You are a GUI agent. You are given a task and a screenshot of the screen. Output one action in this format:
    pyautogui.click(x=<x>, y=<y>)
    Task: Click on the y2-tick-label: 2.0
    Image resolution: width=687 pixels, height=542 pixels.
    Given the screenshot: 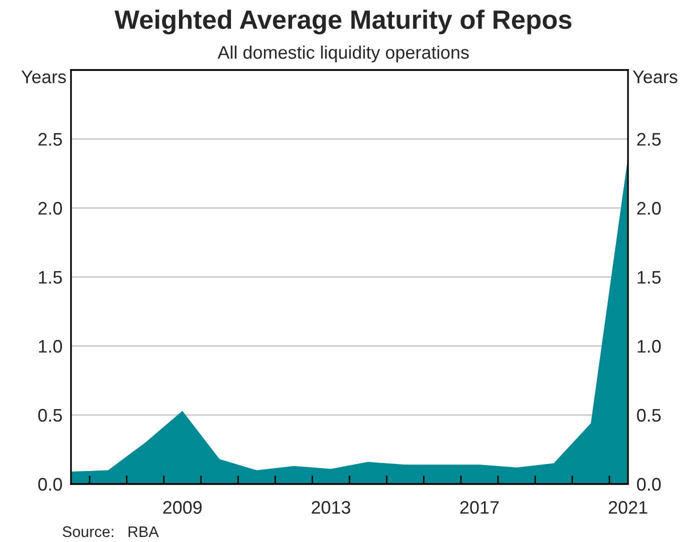 What is the action you would take?
    pyautogui.click(x=649, y=208)
    